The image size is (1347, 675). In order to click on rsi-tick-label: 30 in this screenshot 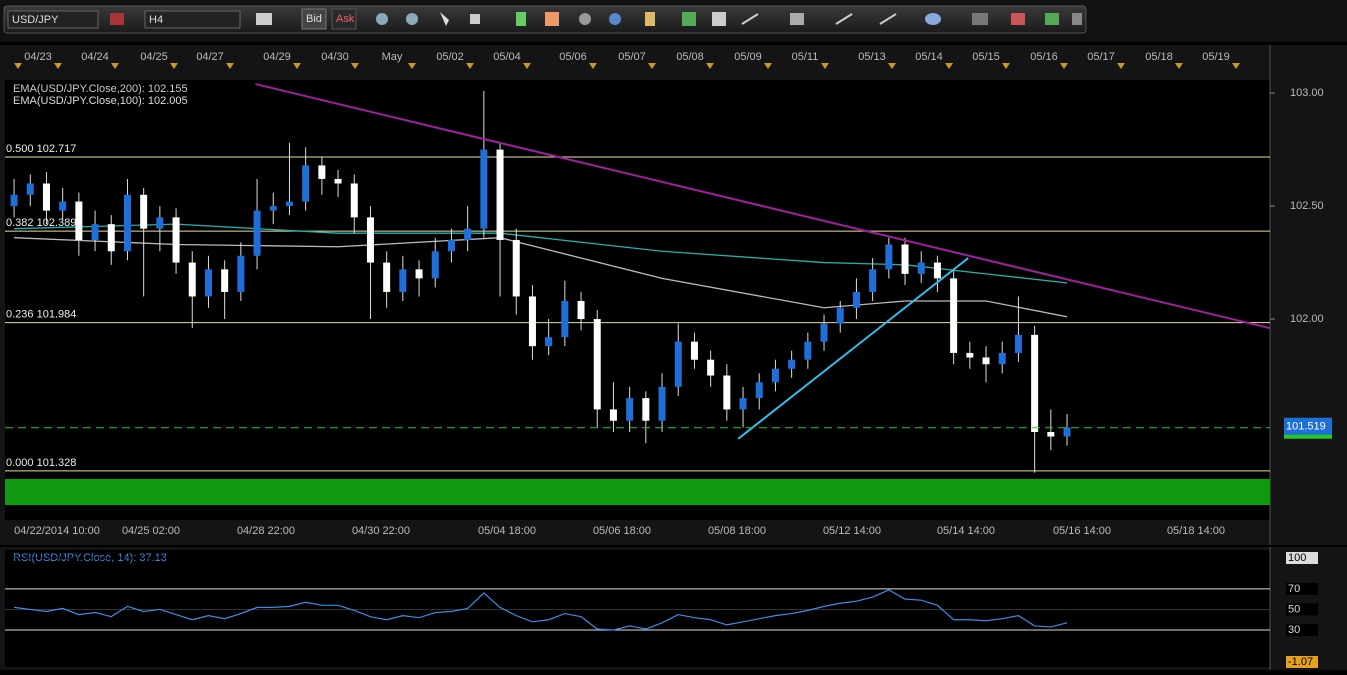, I will do `click(1294, 630)`.